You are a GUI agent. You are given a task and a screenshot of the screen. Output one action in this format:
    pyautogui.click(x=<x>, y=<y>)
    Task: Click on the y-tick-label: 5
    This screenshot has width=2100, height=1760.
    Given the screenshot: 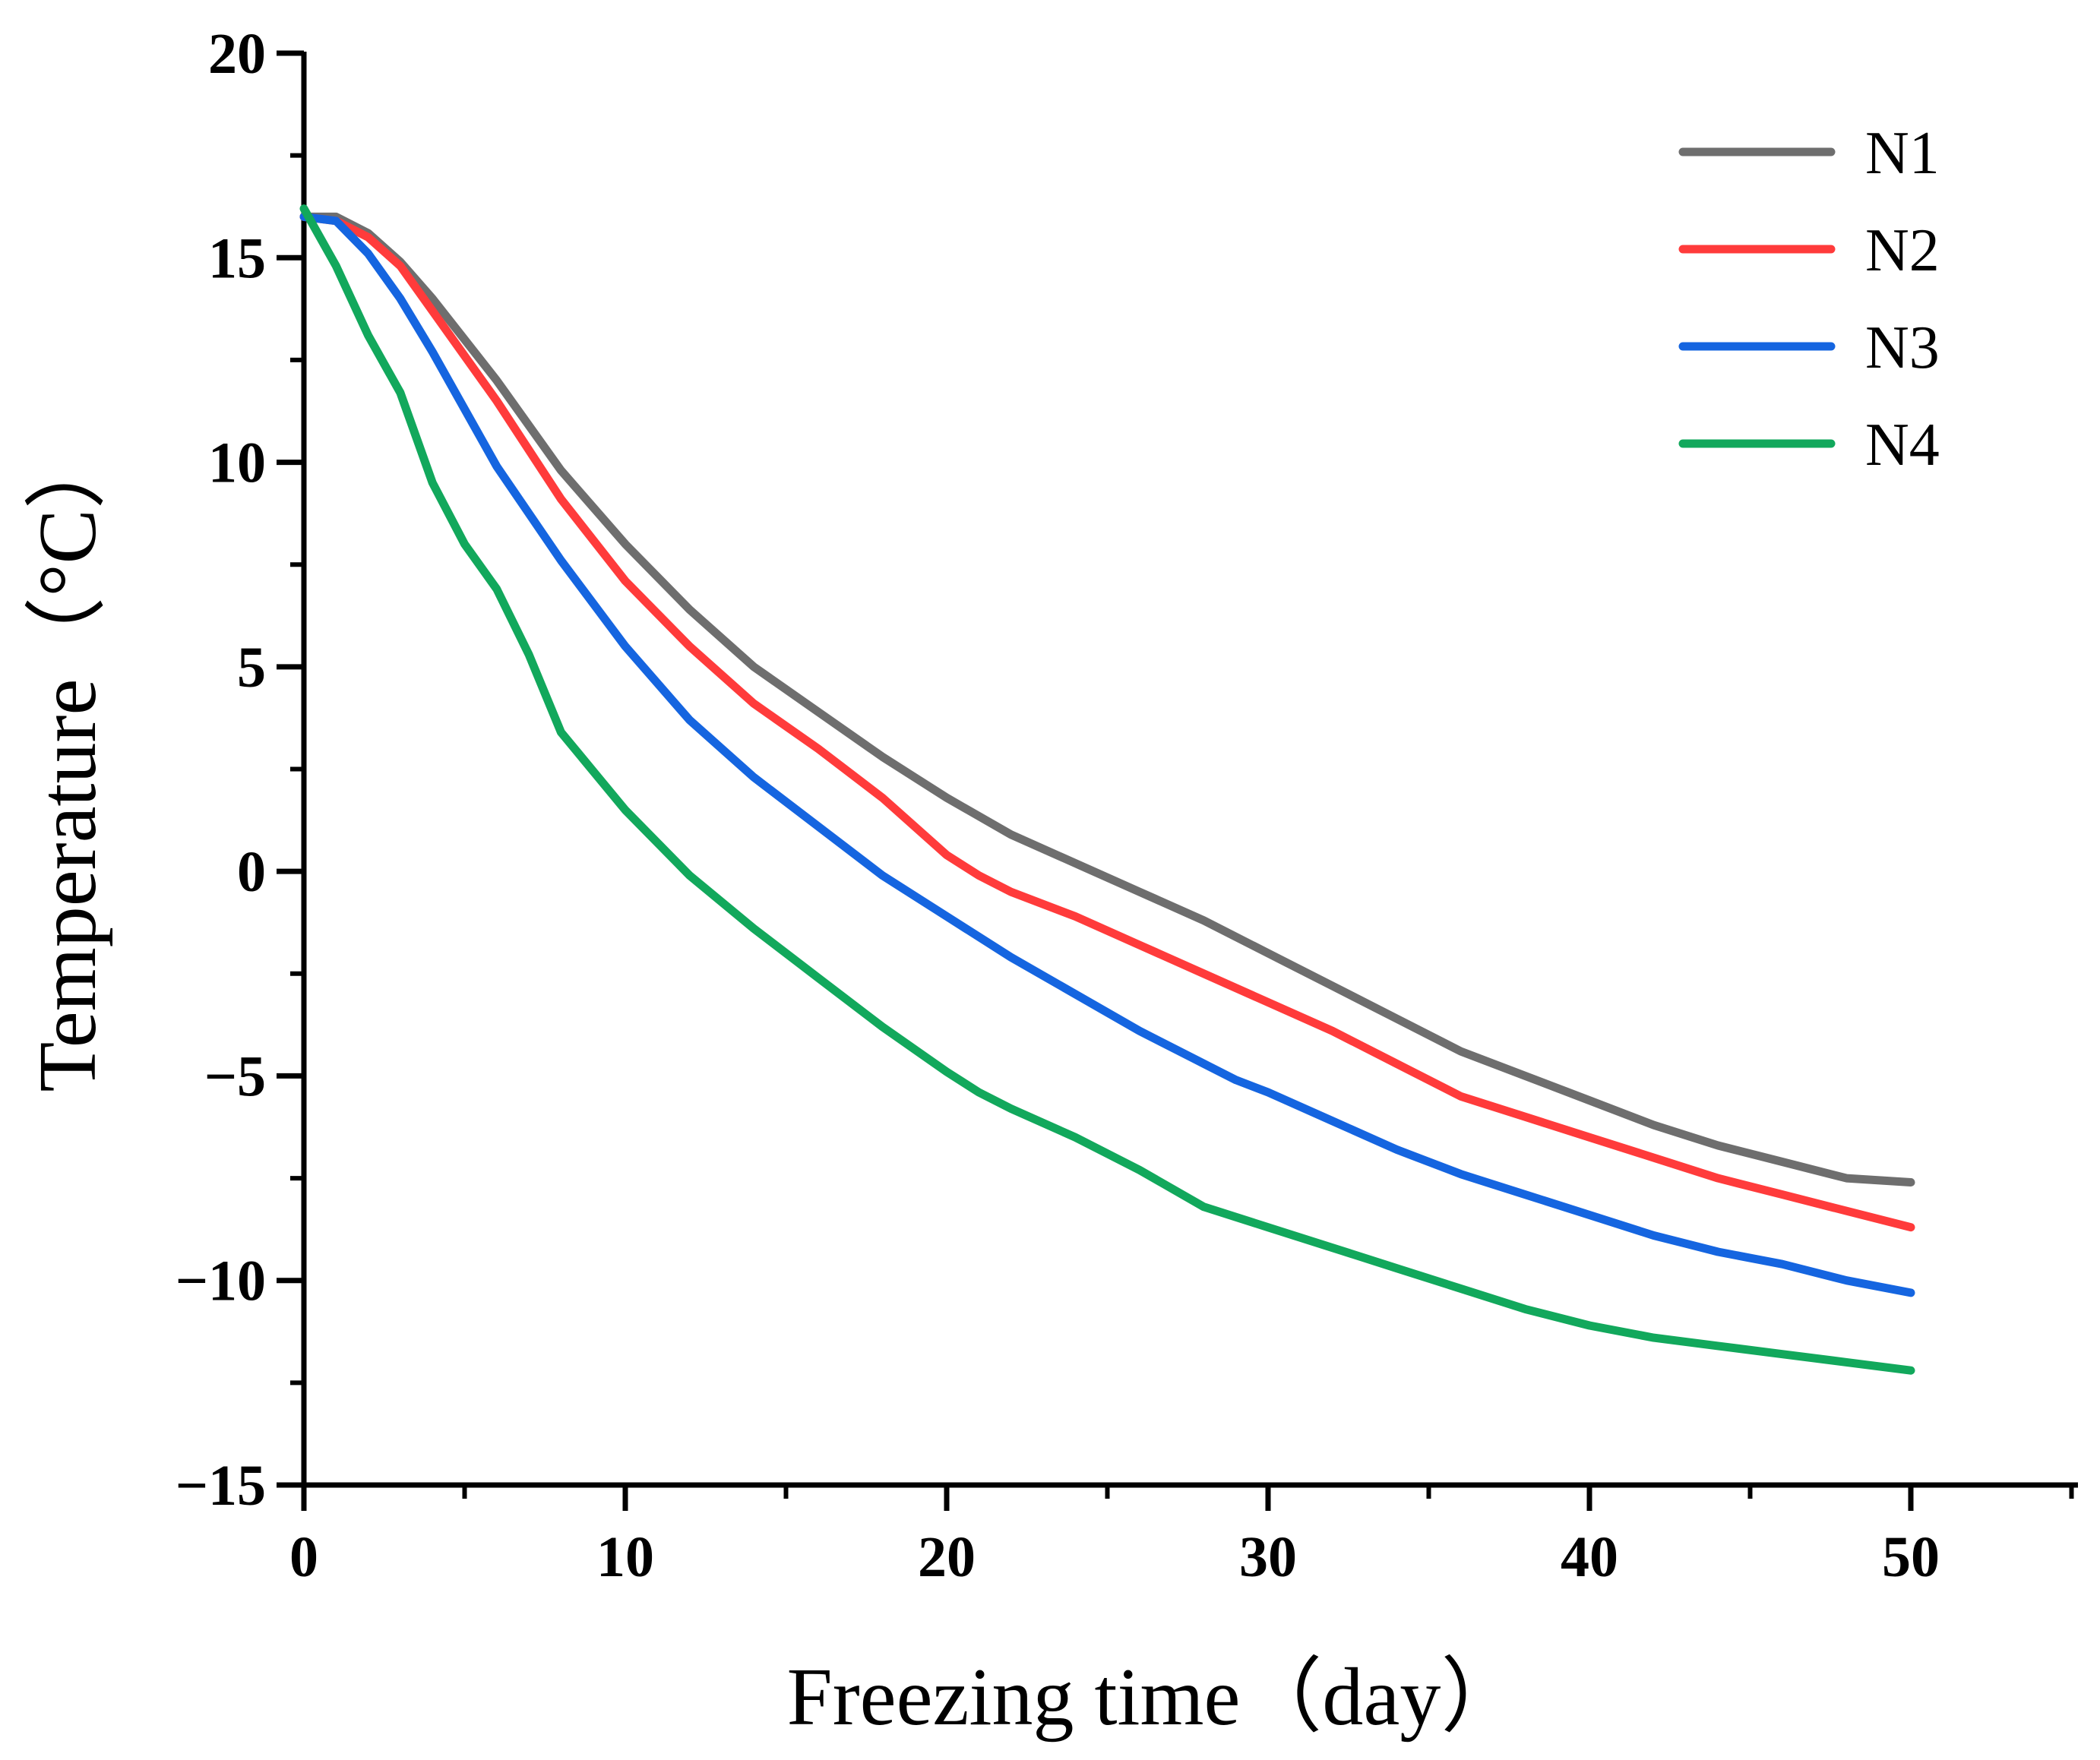 What is the action you would take?
    pyautogui.click(x=251, y=668)
    